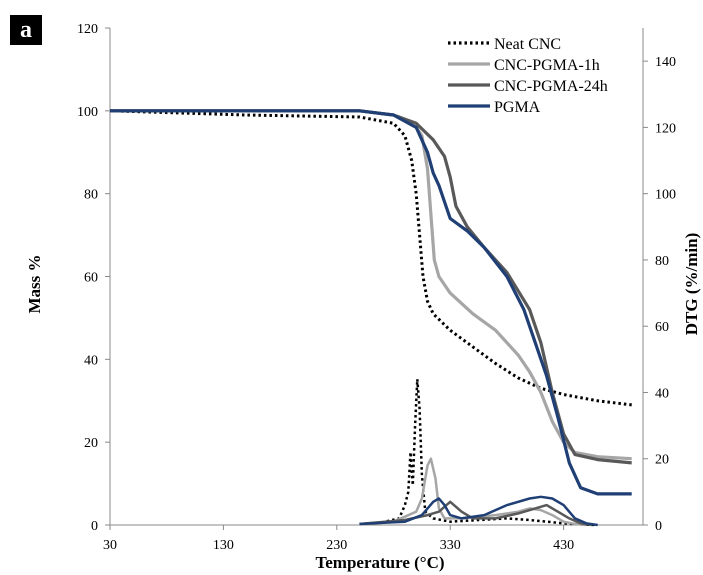 The image size is (703, 575). What do you see at coordinates (658, 526) in the screenshot?
I see `y-right-tick-label: 0` at bounding box center [658, 526].